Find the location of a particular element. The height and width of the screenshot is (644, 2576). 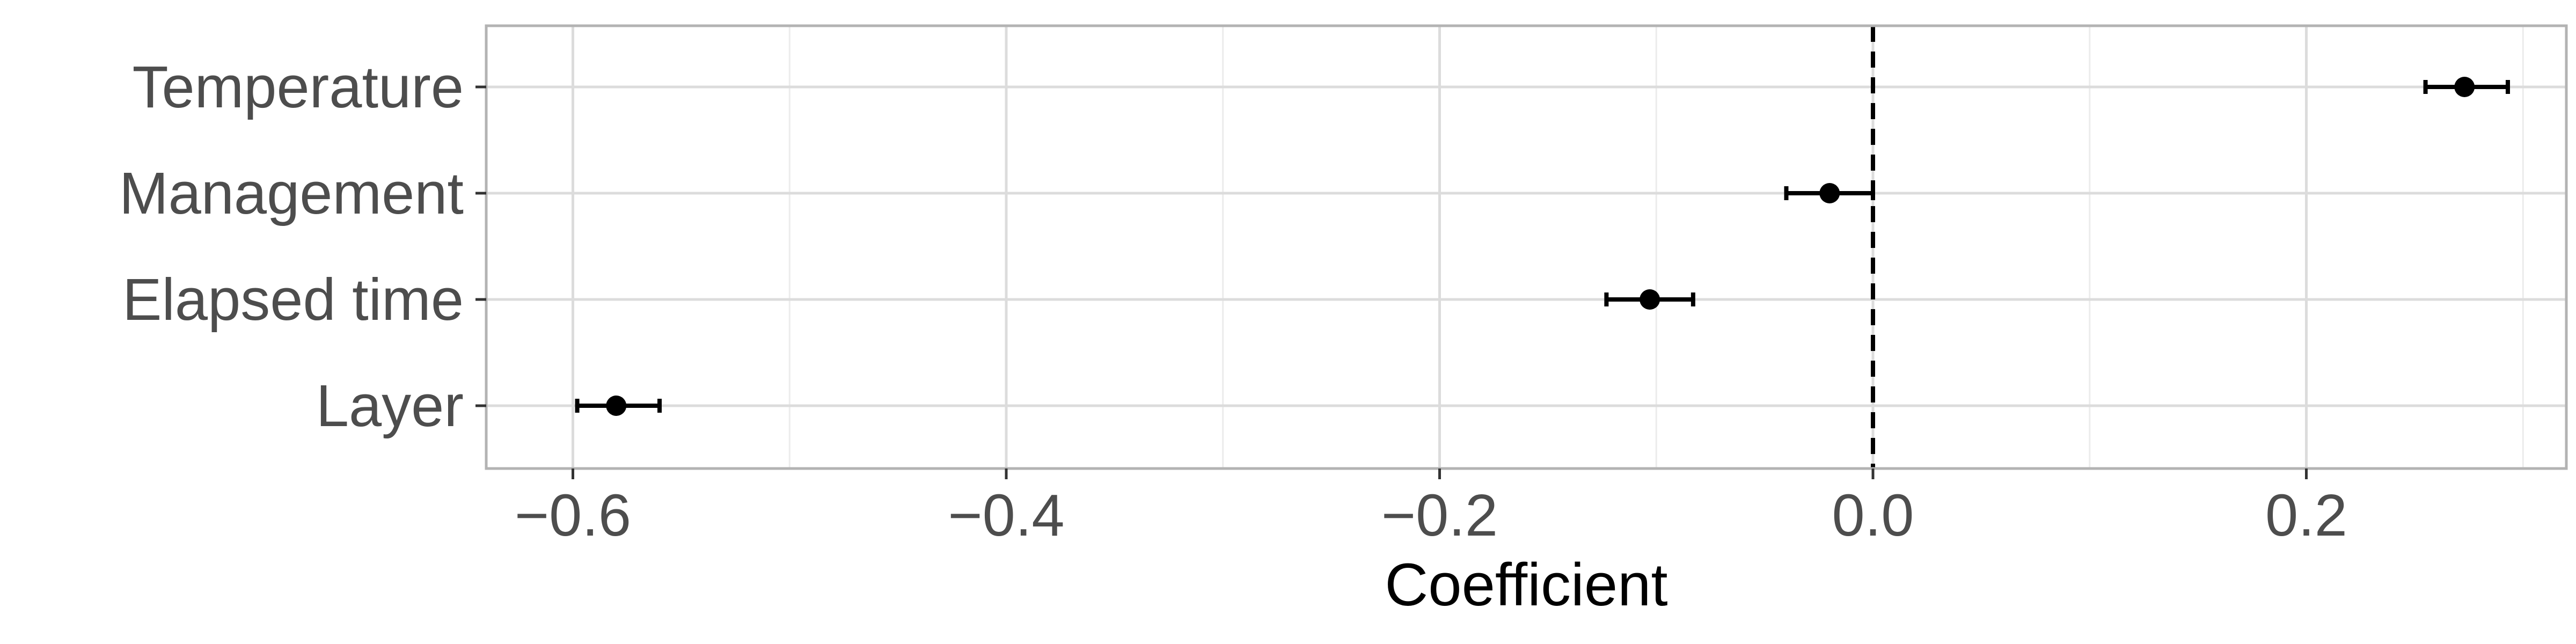

y-category-label: Elapsed time is located at coordinates (293, 300).